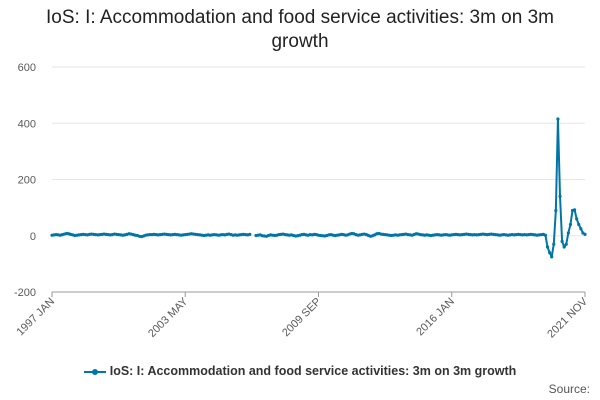  What do you see at coordinates (35, 317) in the screenshot?
I see `x-tick-label: 1997 JAN` at bounding box center [35, 317].